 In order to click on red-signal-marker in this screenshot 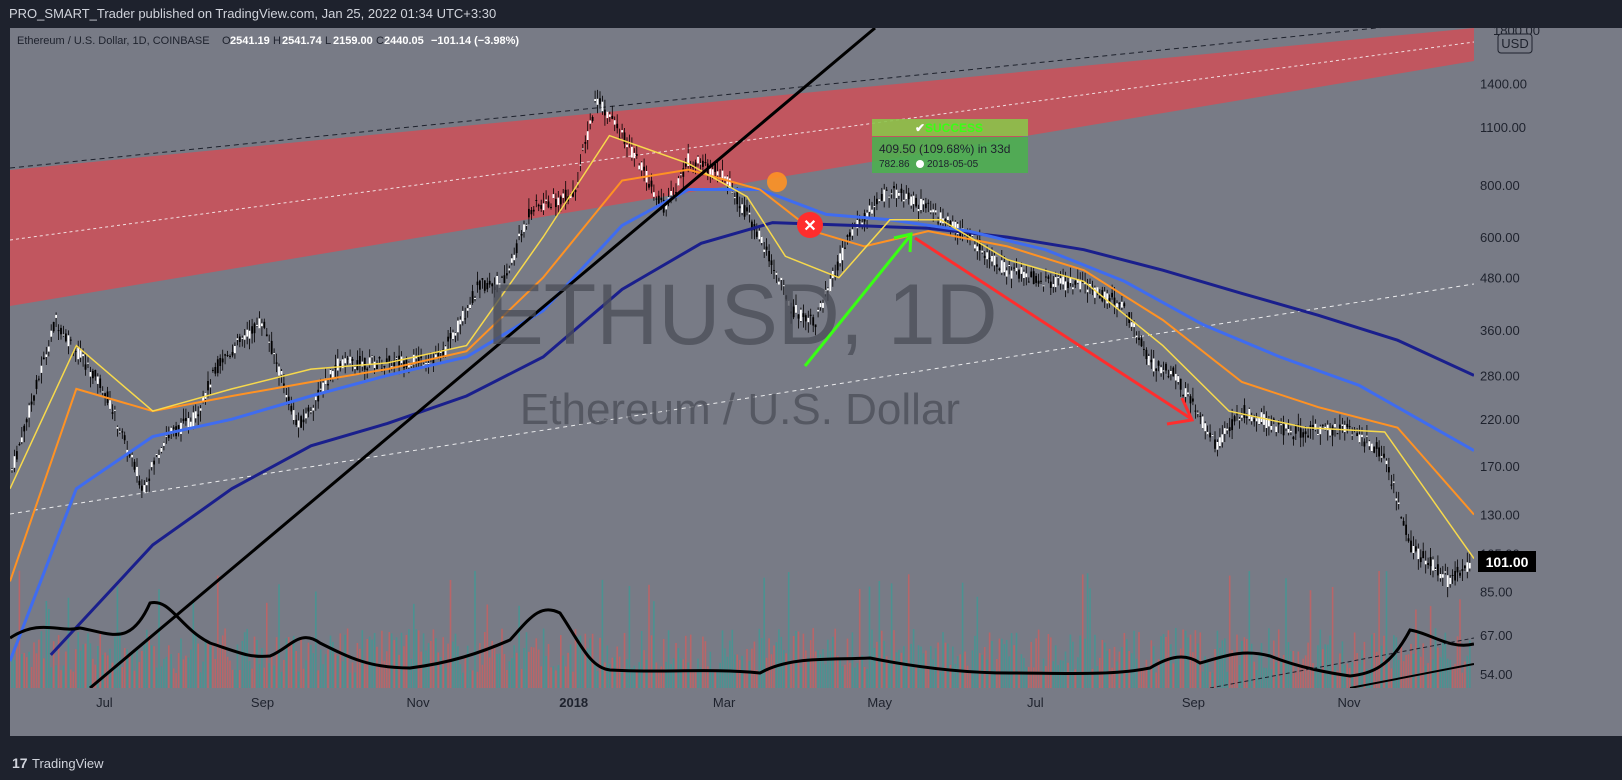, I will do `click(810, 225)`.